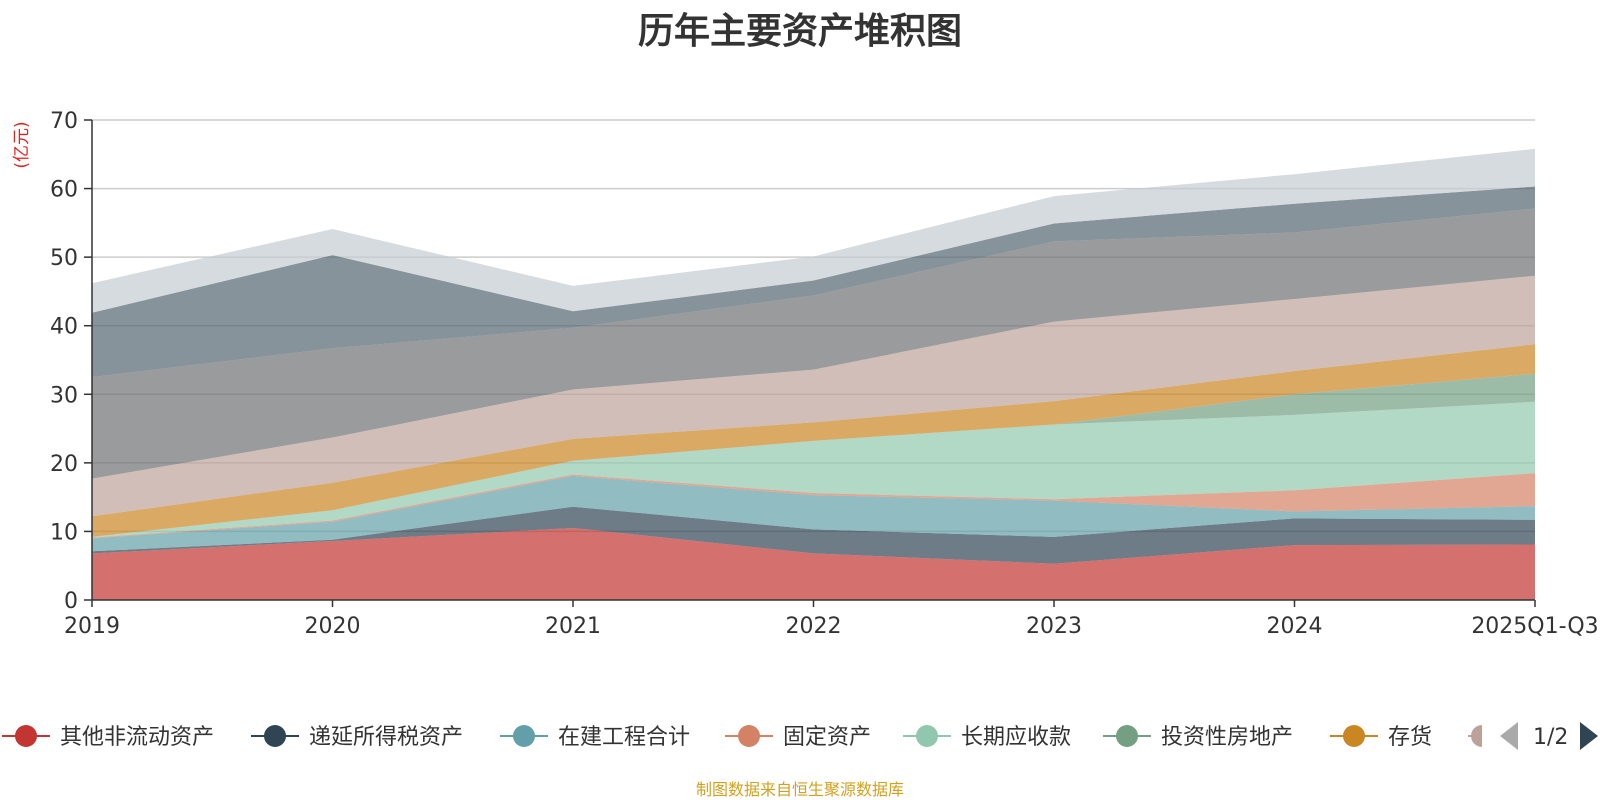 This screenshot has width=1600, height=800. I want to click on legend-item: 其他非流动资产, so click(108, 737).